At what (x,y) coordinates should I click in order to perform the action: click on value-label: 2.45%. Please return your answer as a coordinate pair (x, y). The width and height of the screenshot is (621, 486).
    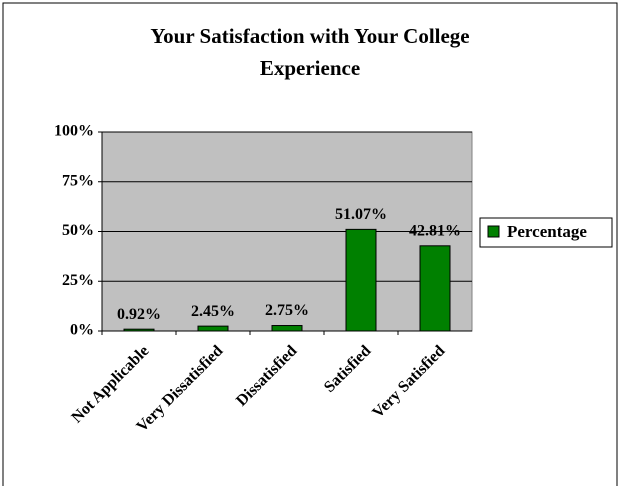
    Looking at the image, I should click on (213, 311).